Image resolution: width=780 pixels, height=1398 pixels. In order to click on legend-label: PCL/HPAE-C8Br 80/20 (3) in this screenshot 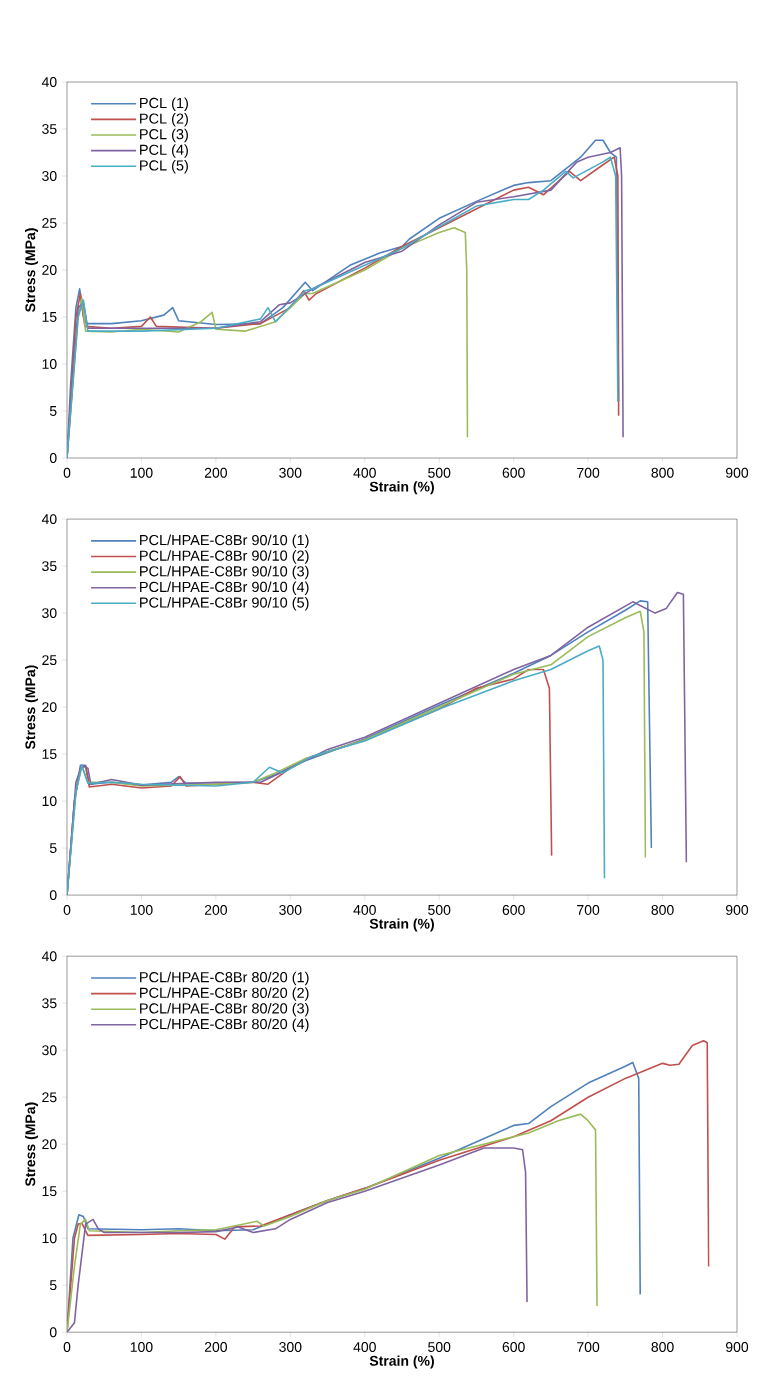, I will do `click(224, 1009)`.